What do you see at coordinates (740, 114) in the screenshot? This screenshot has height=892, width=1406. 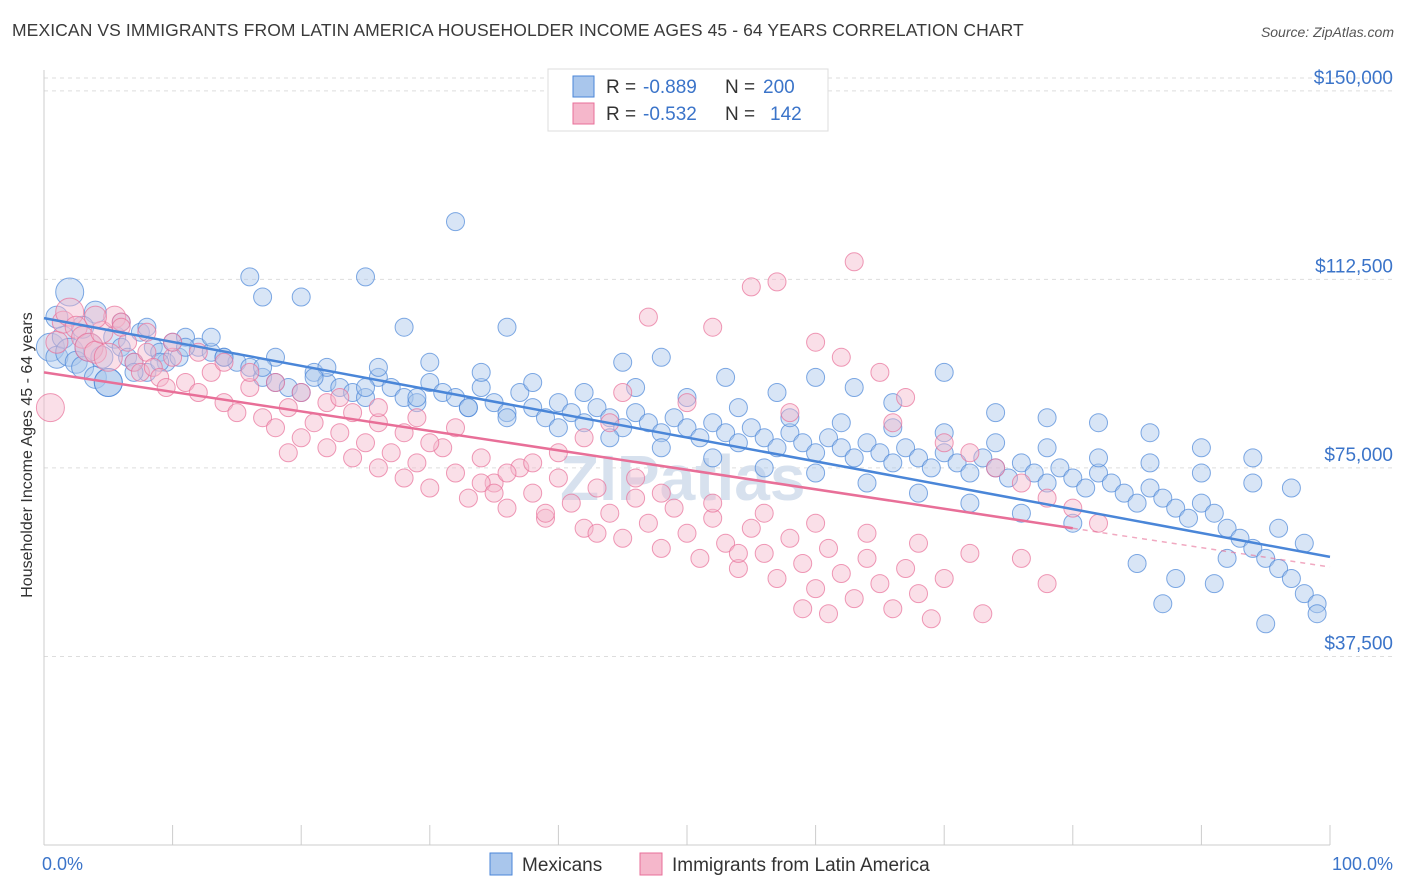 I see `stats-n-label-2: N =` at bounding box center [740, 114].